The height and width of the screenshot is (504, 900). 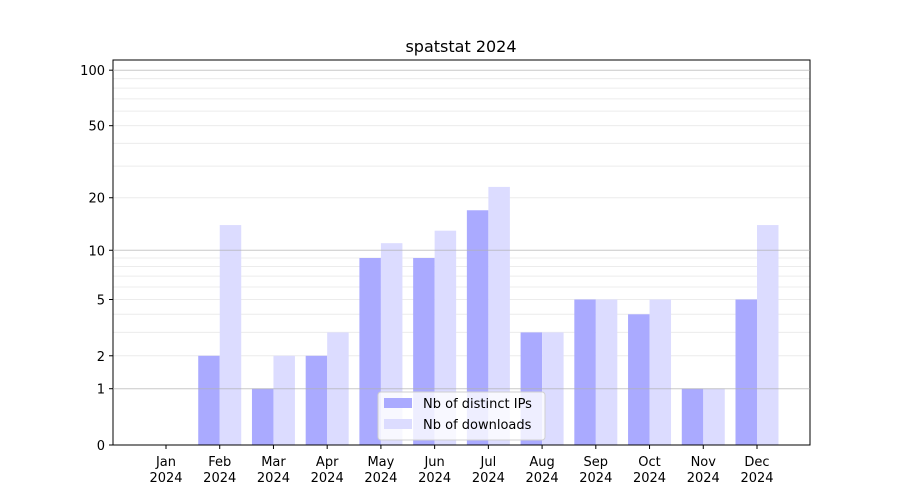 What do you see at coordinates (101, 300) in the screenshot?
I see `y-tick-label: 5` at bounding box center [101, 300].